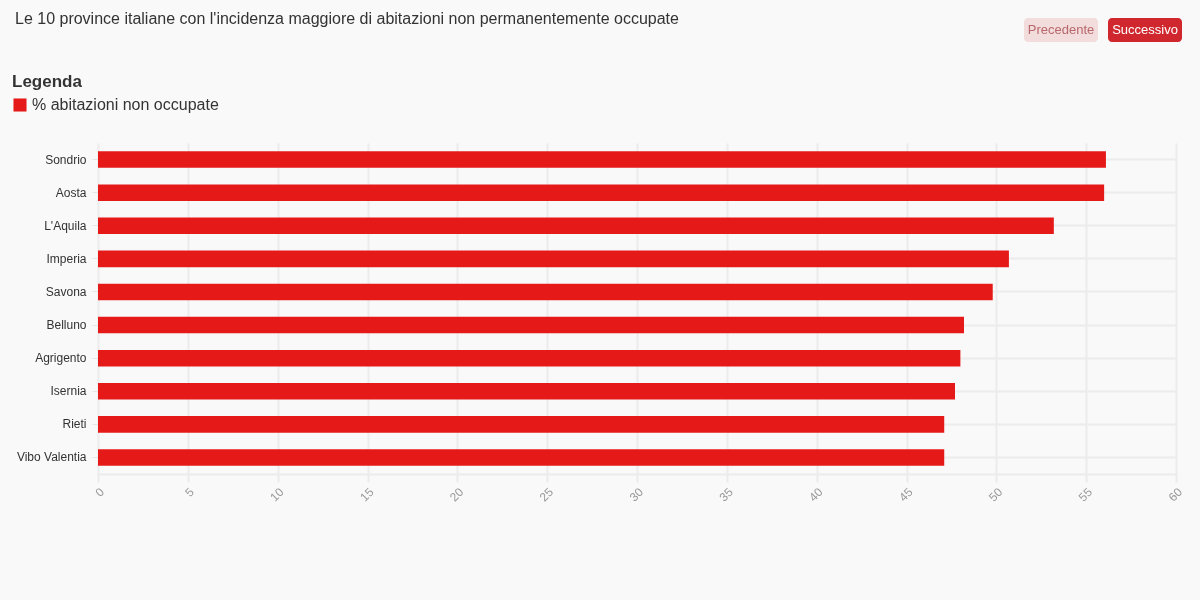  Describe the element at coordinates (367, 494) in the screenshot. I see `x-tick-label: 15` at that location.